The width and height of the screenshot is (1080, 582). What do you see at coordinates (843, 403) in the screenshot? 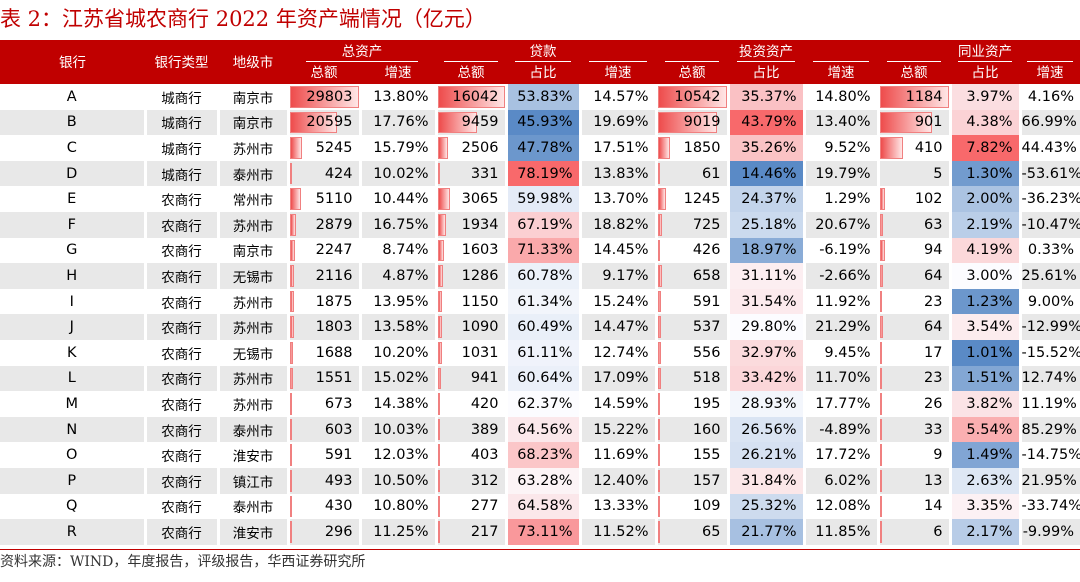
I see `cell-value: 17.77%` at bounding box center [843, 403].